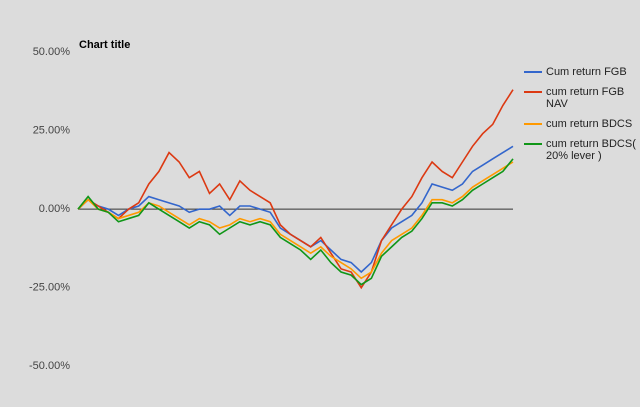  I want to click on legend-label: cum return BDCS( 20% lever ), so click(591, 150).